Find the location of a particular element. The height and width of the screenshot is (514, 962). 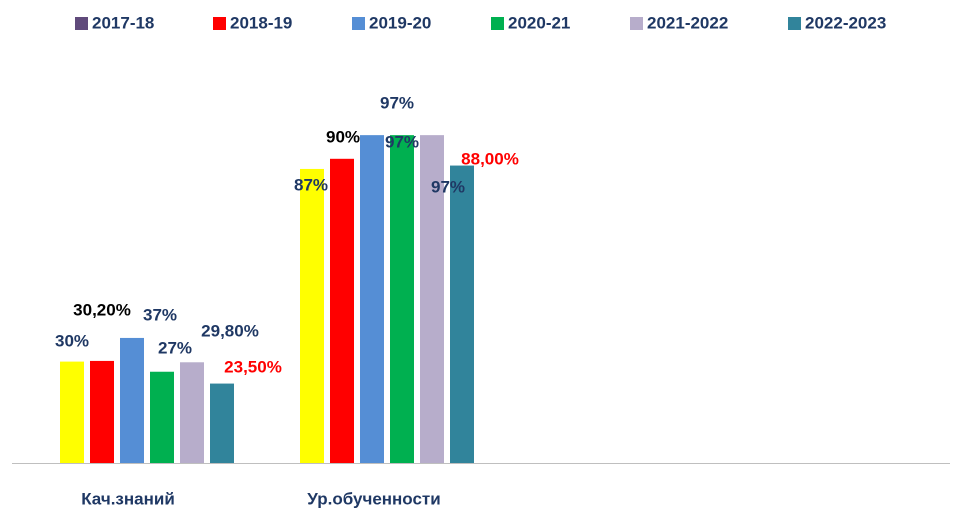

data-label: 30% is located at coordinates (72, 340).